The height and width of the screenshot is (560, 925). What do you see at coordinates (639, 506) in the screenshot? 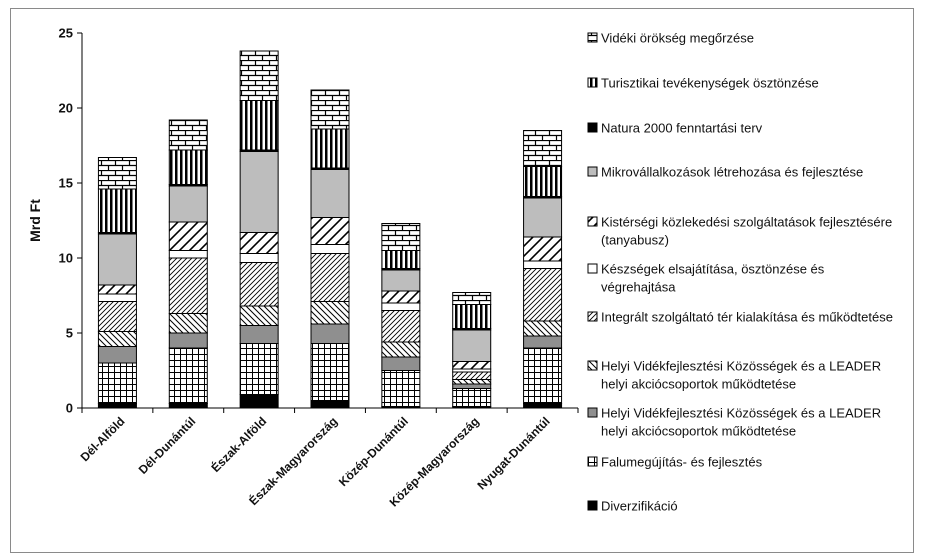
I see `legend-label: Diverzifikáció` at bounding box center [639, 506].